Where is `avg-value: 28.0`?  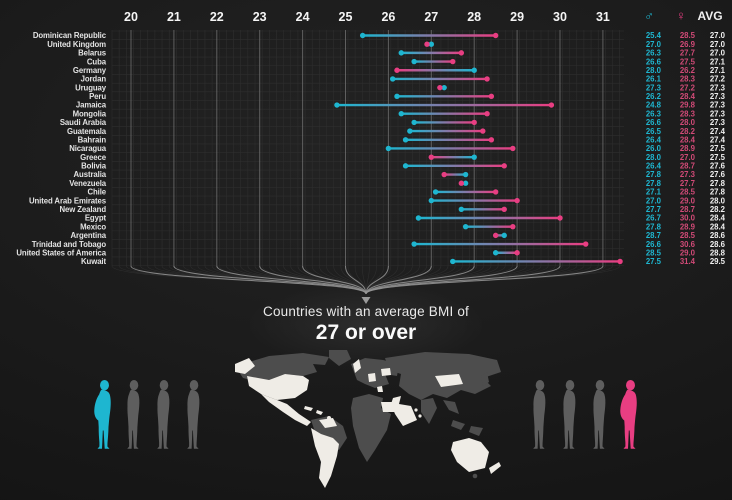 avg-value: 28.0 is located at coordinates (718, 200).